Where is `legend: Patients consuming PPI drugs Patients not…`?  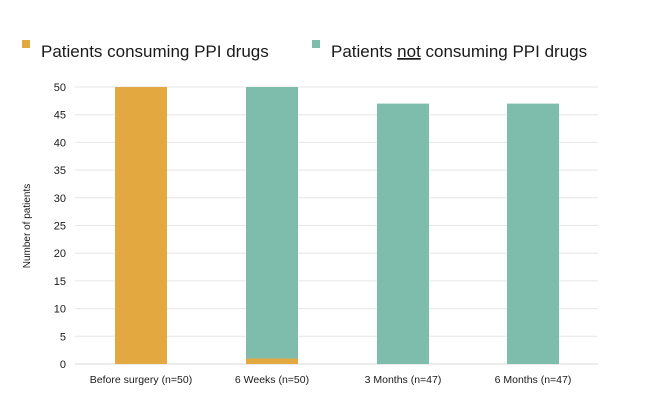
legend: Patients consuming PPI drugs Patients not… is located at coordinates (304, 50).